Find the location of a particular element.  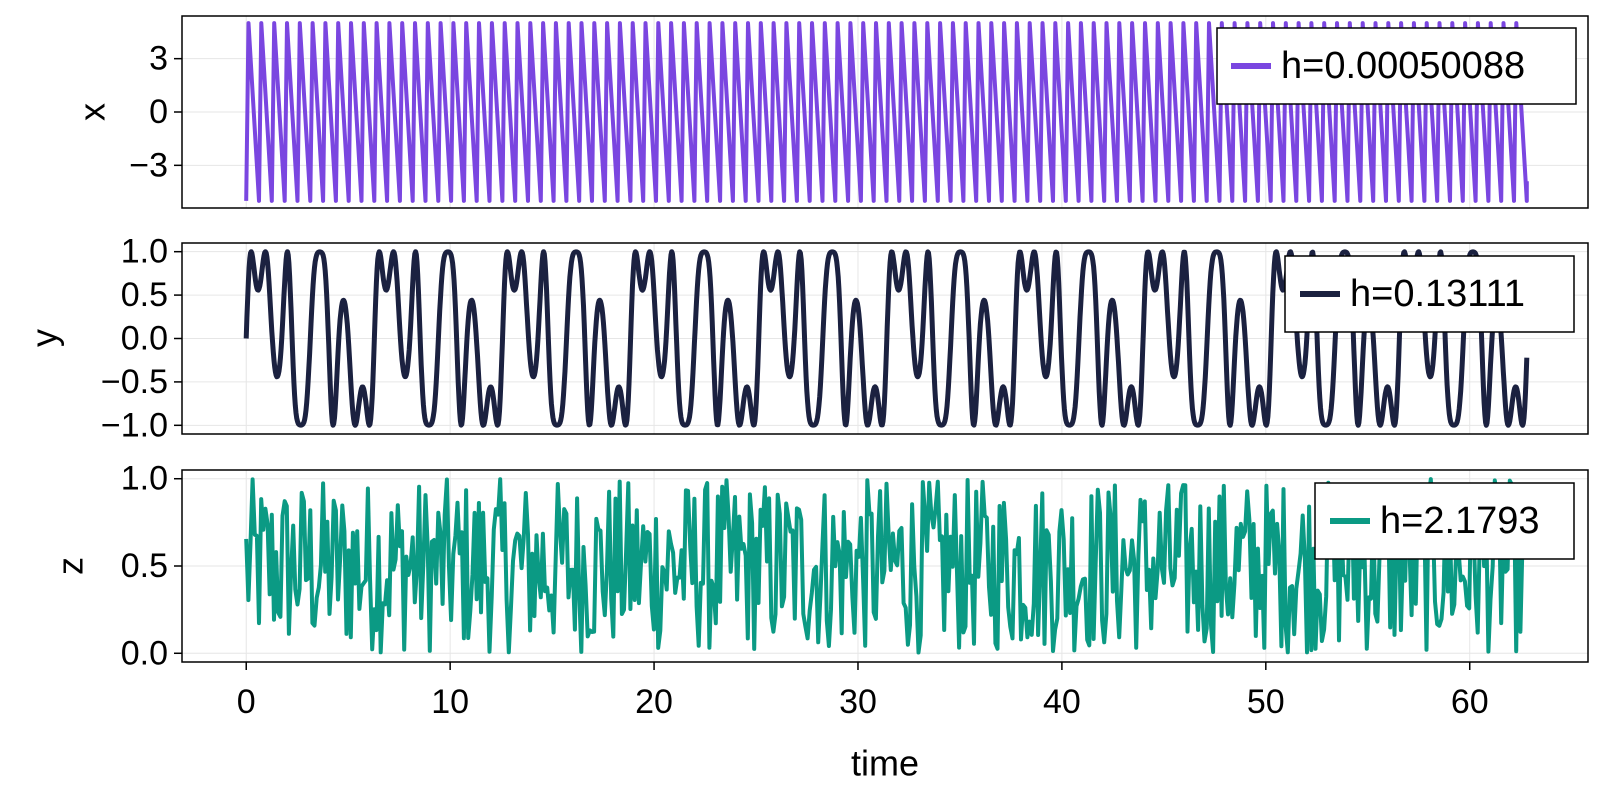

y-tick-label-y-1: −0.5 is located at coordinates (134, 382).